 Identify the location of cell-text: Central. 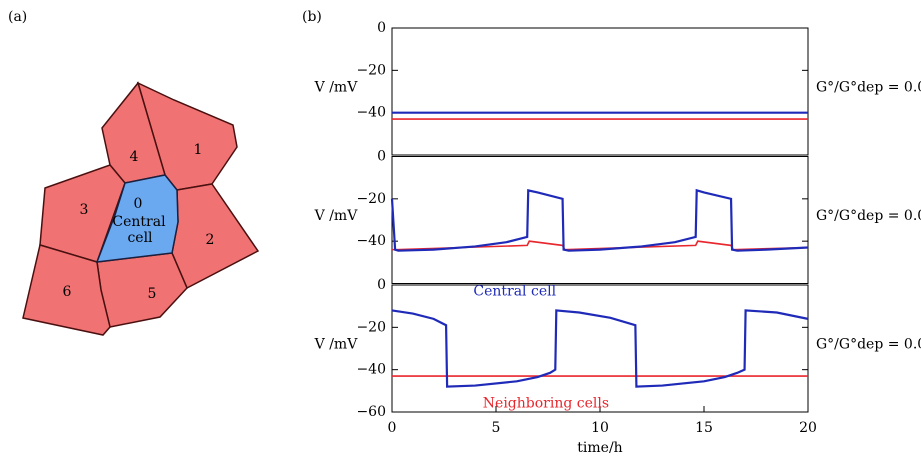
(139, 222).